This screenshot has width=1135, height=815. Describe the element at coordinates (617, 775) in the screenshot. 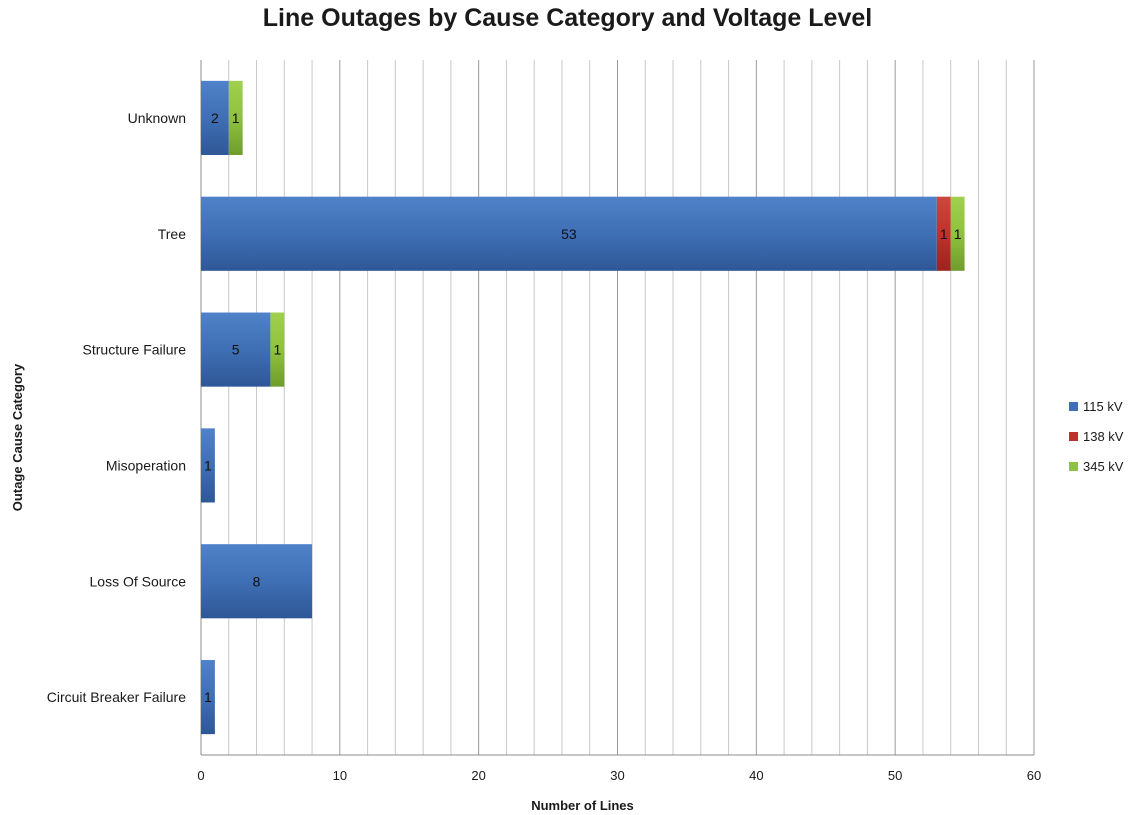

I see `x-tick-label: 30` at that location.